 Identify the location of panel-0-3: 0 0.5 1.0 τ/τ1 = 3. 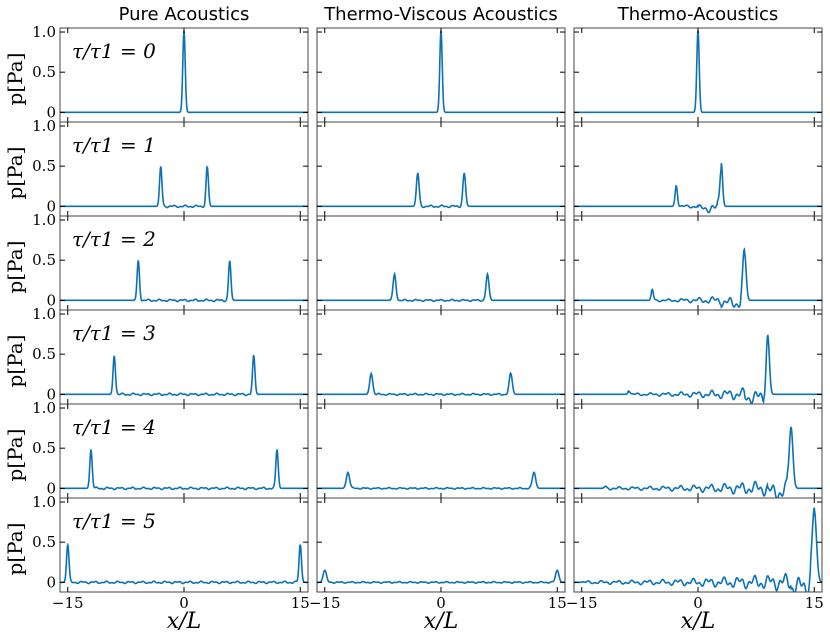
(170, 355).